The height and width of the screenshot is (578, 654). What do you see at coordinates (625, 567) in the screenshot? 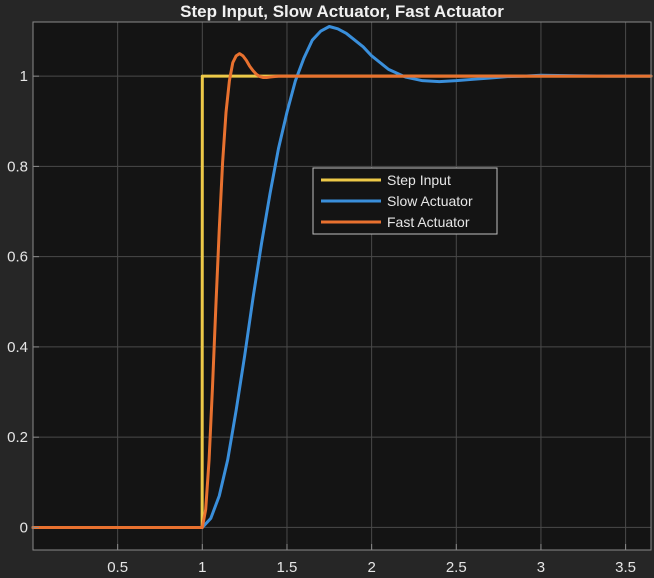
I see `x-tick-label: 3.5` at bounding box center [625, 567].